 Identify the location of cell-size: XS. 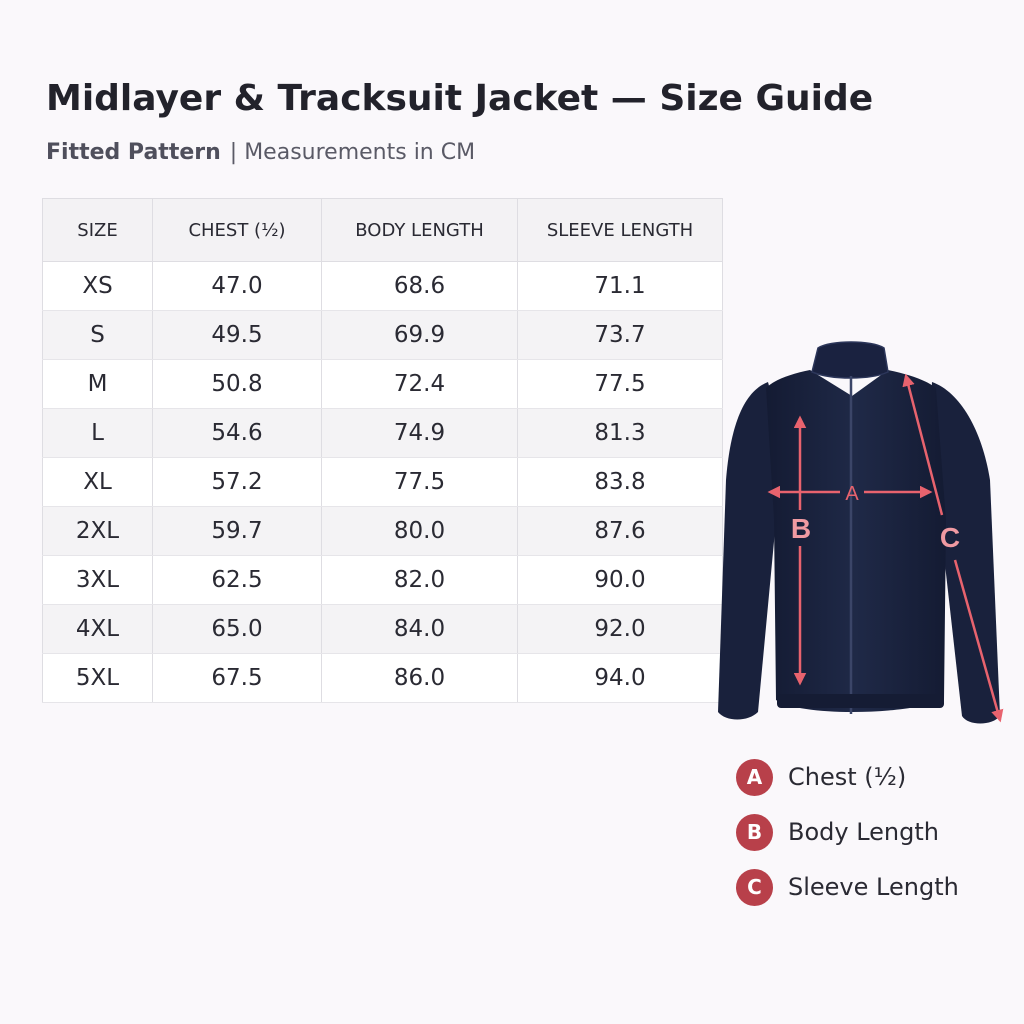
(97, 286).